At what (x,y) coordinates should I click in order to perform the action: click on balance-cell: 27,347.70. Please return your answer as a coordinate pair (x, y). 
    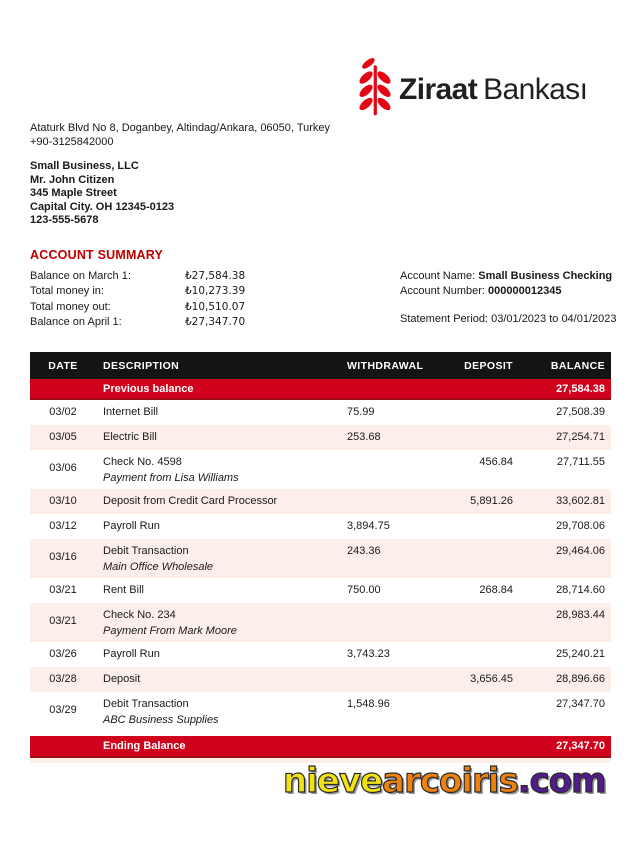
    Looking at the image, I should click on (580, 704).